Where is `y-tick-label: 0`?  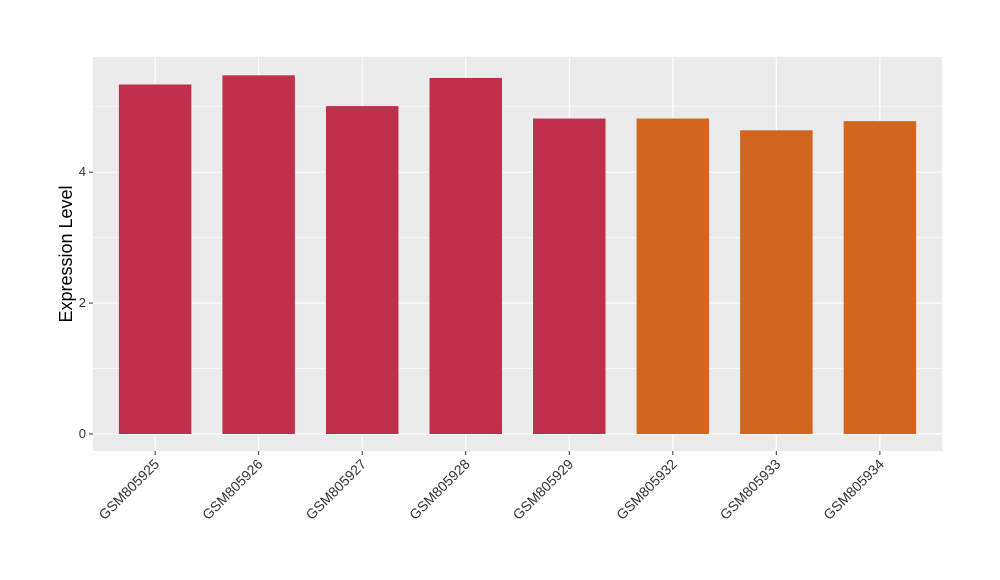 y-tick-label: 0 is located at coordinates (82, 433).